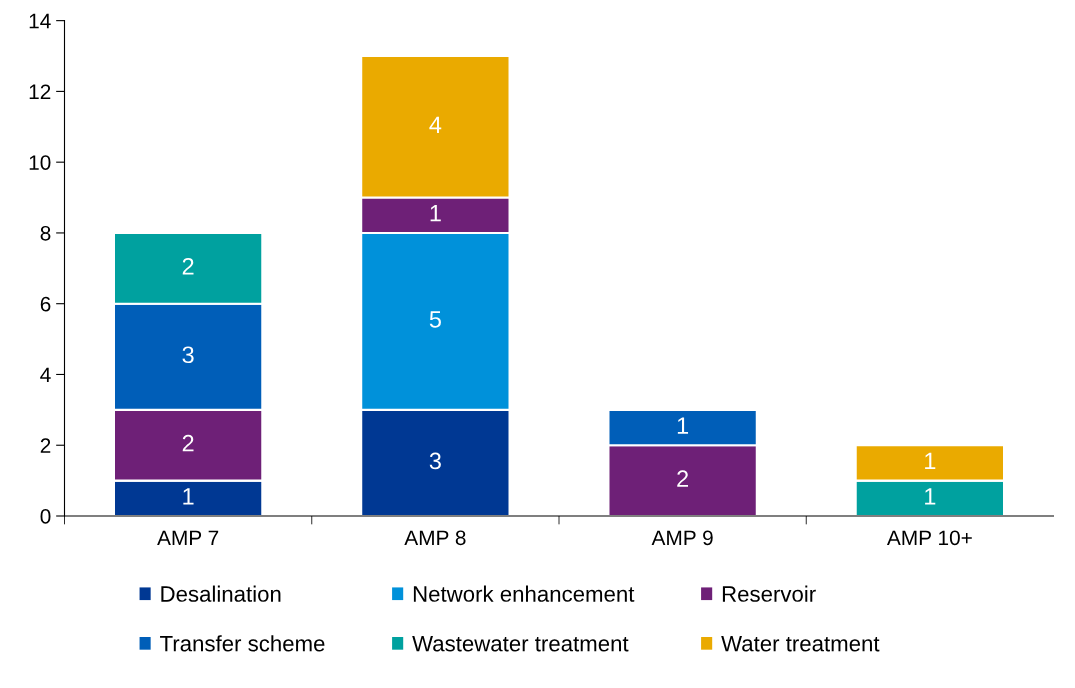 This screenshot has height=688, width=1075. I want to click on legend-label: Transfer scheme, so click(242, 643).